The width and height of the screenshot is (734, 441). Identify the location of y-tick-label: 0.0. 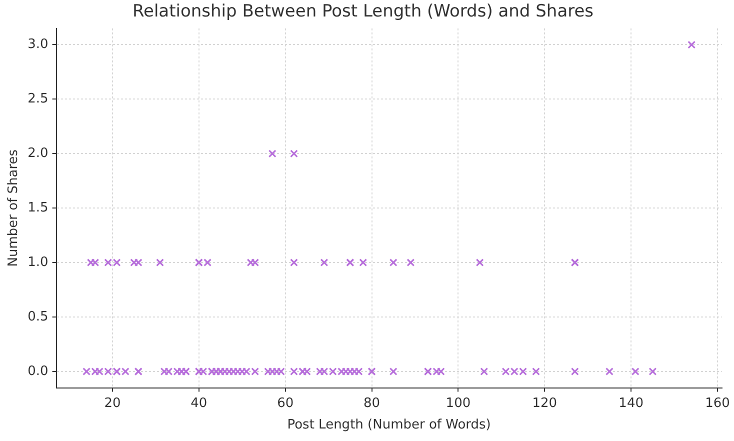
(38, 371).